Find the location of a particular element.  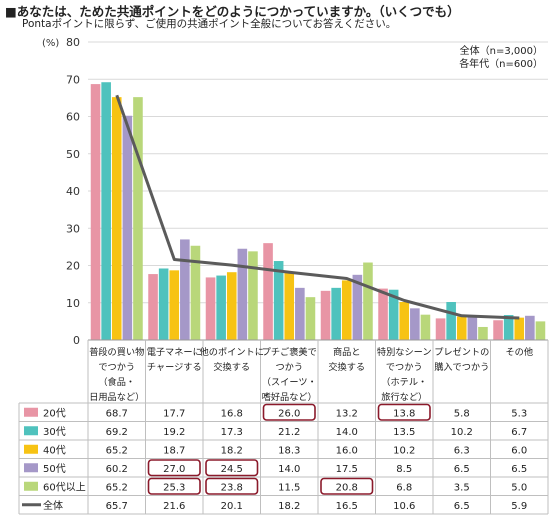

data-label: 5.0 is located at coordinates (519, 487).